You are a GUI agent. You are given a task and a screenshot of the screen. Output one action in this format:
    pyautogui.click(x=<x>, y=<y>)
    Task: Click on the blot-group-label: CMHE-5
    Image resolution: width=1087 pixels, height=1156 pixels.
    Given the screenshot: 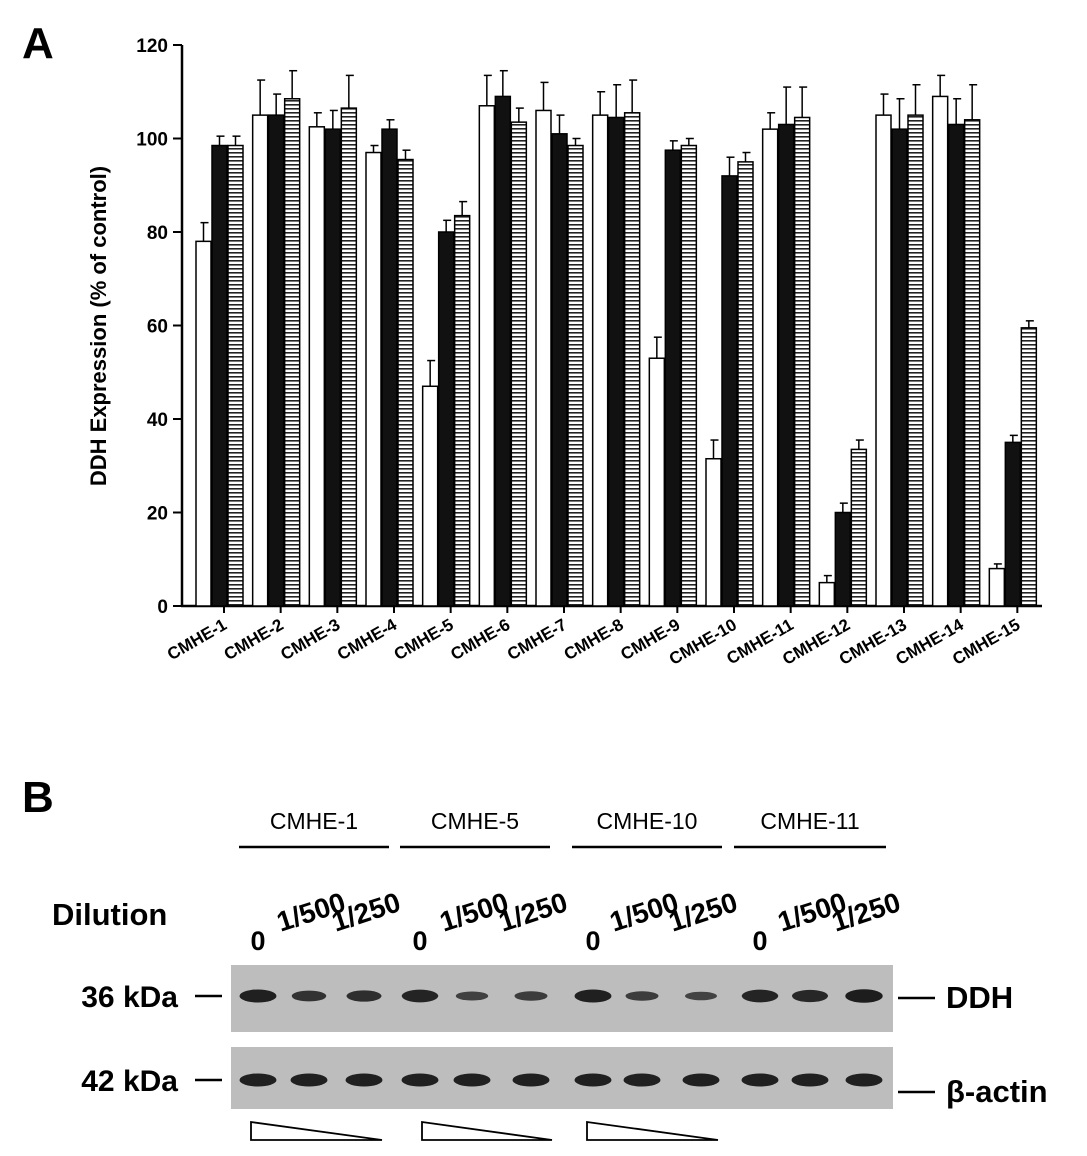 What is the action you would take?
    pyautogui.click(x=475, y=821)
    